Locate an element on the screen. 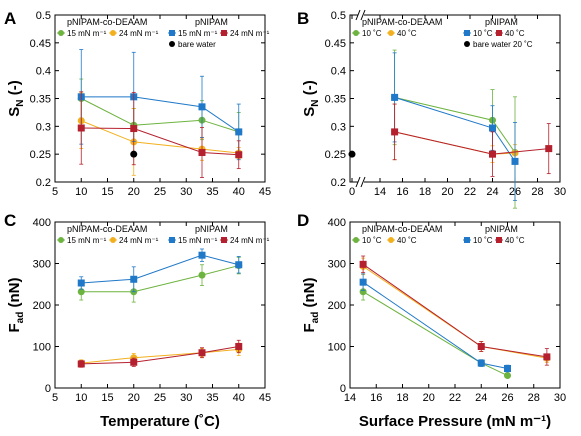  y-label-sub: N is located at coordinates (20, 102).